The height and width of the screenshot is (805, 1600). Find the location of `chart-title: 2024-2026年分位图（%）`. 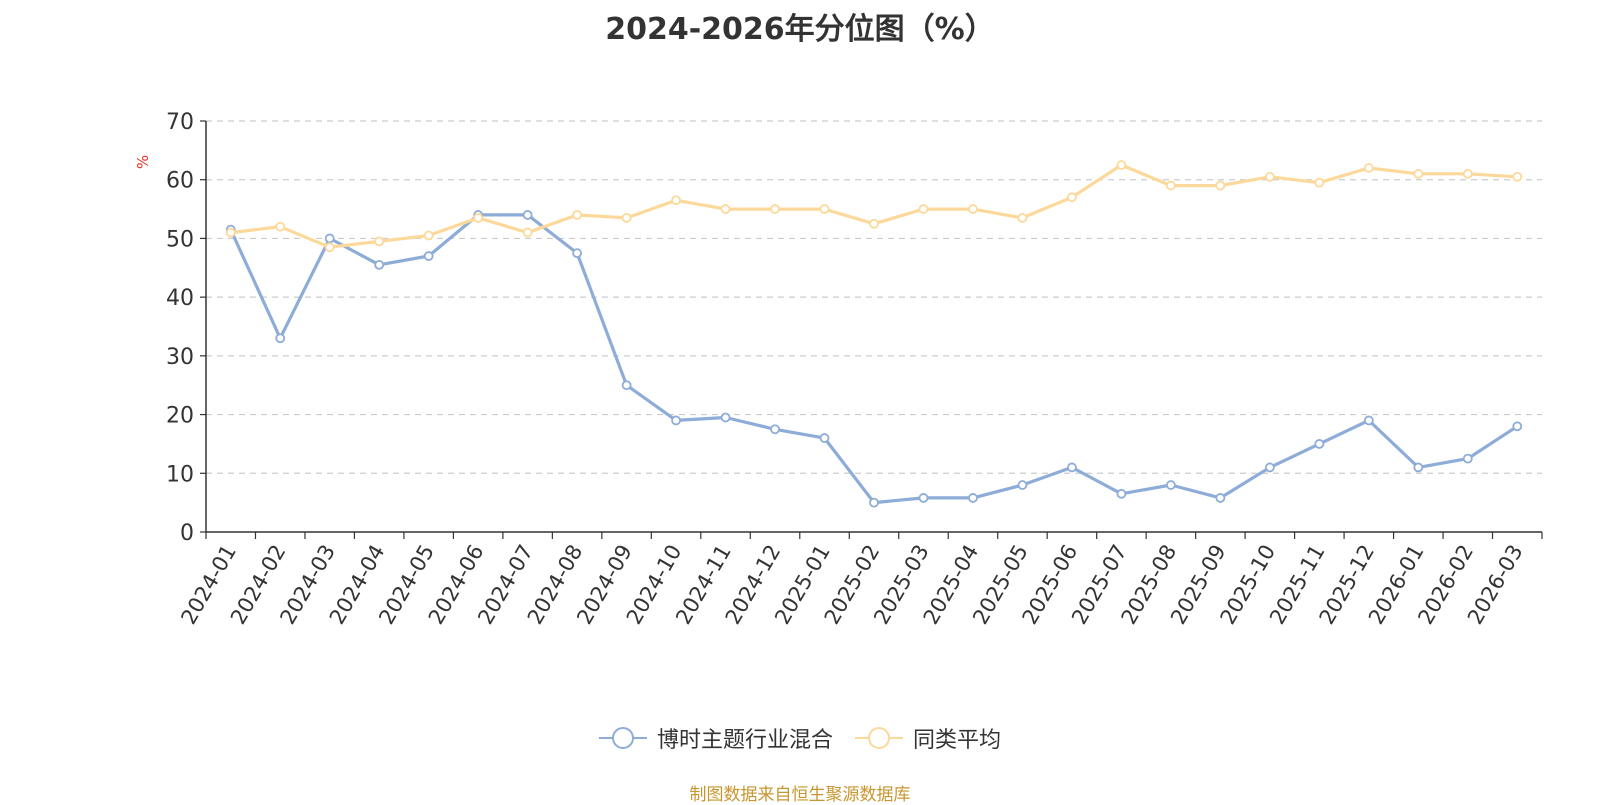

chart-title: 2024-2026年分位图（%） is located at coordinates (800, 29).